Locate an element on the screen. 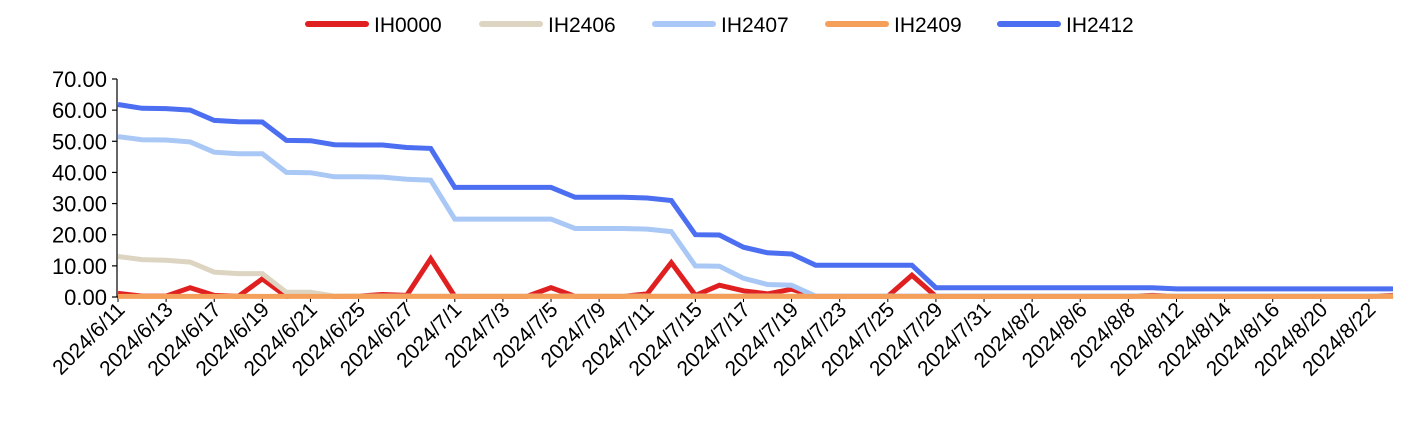  y-axis: 0.00 10.00 20.00 30.00 40.00 50.00 60.00 70.00 is located at coordinates (85, 188).